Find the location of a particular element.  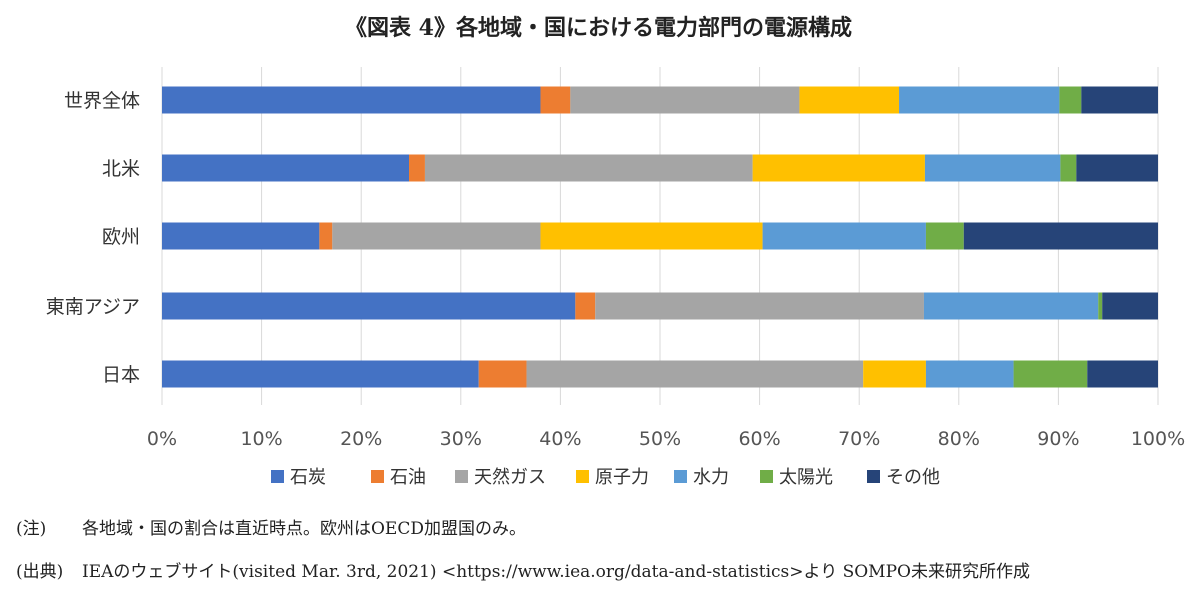

legend-label: 原子力 is located at coordinates (622, 477).